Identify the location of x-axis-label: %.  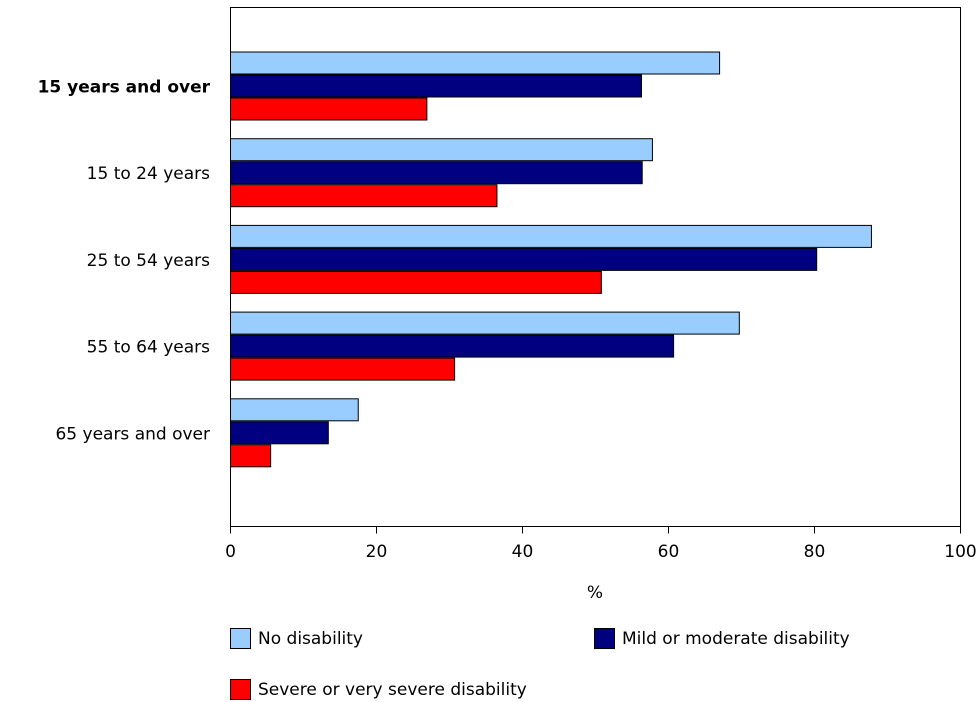
(595, 593).